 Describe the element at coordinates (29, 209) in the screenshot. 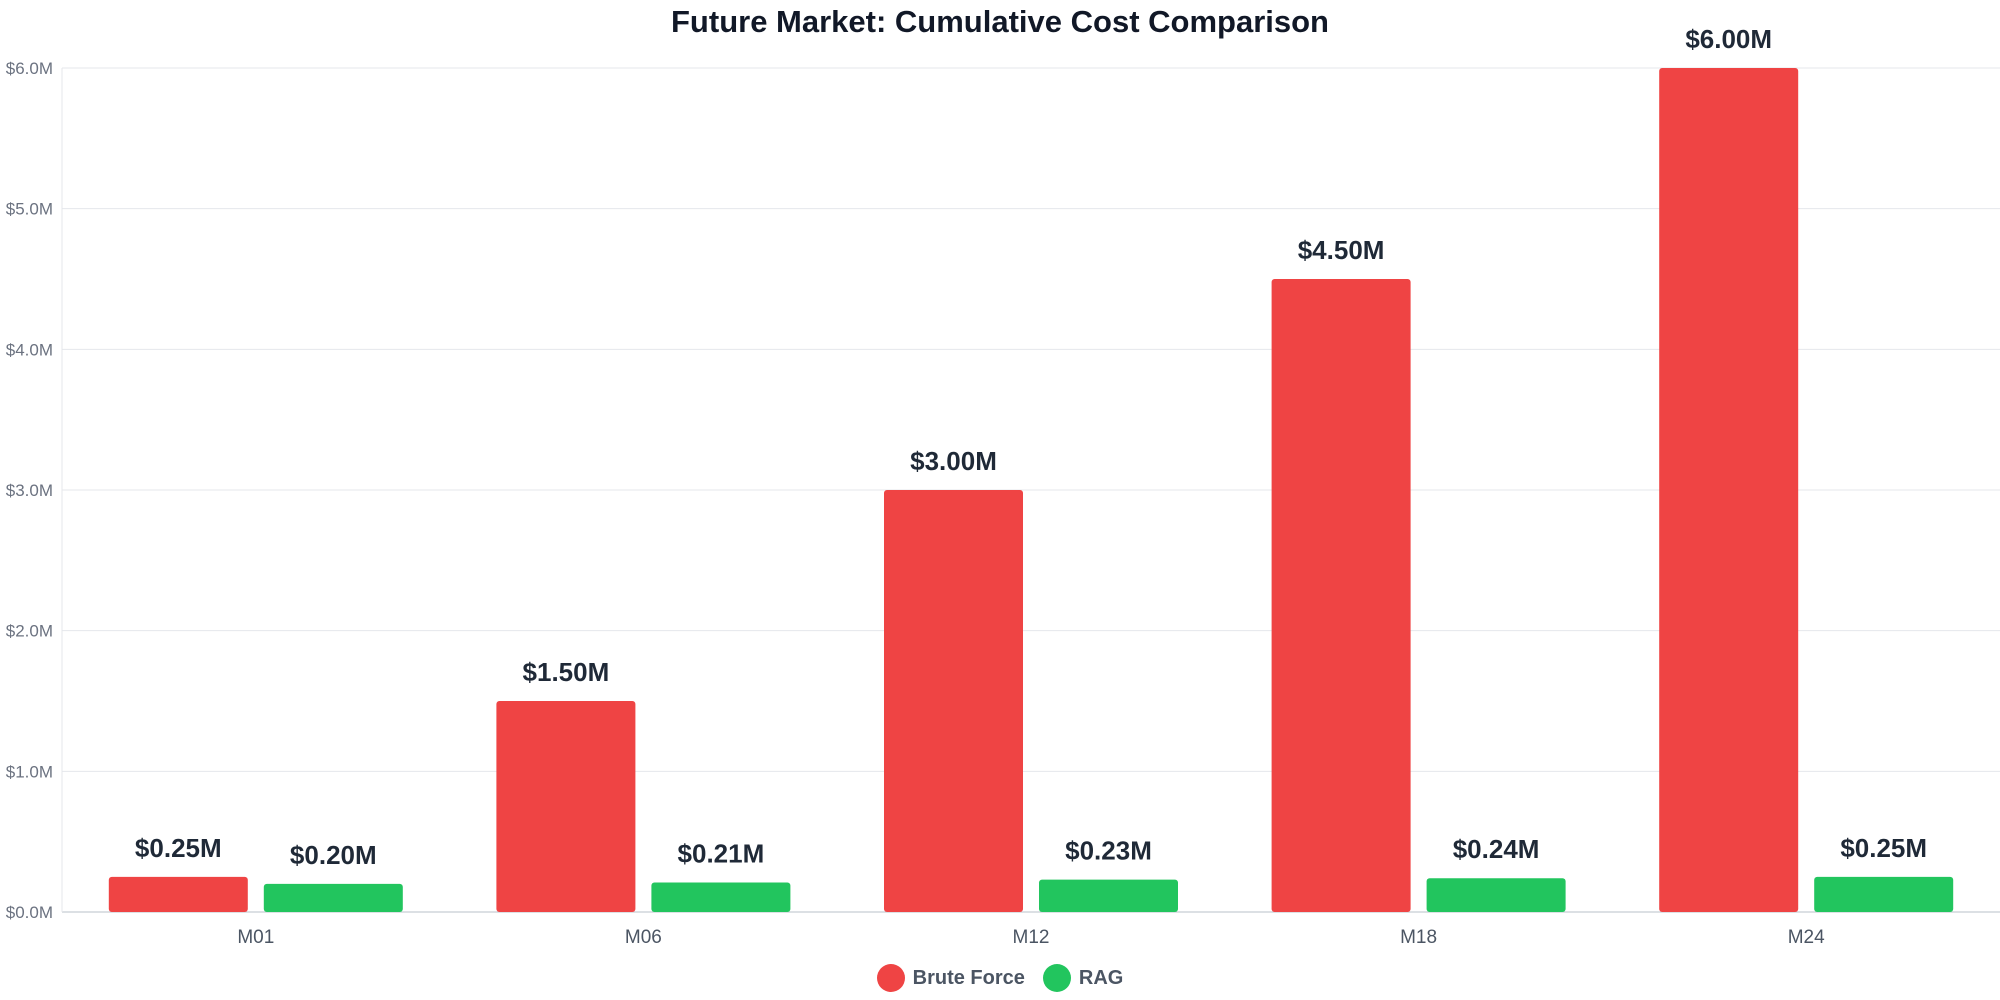

I see `y-tick-label: $5.0M` at that location.